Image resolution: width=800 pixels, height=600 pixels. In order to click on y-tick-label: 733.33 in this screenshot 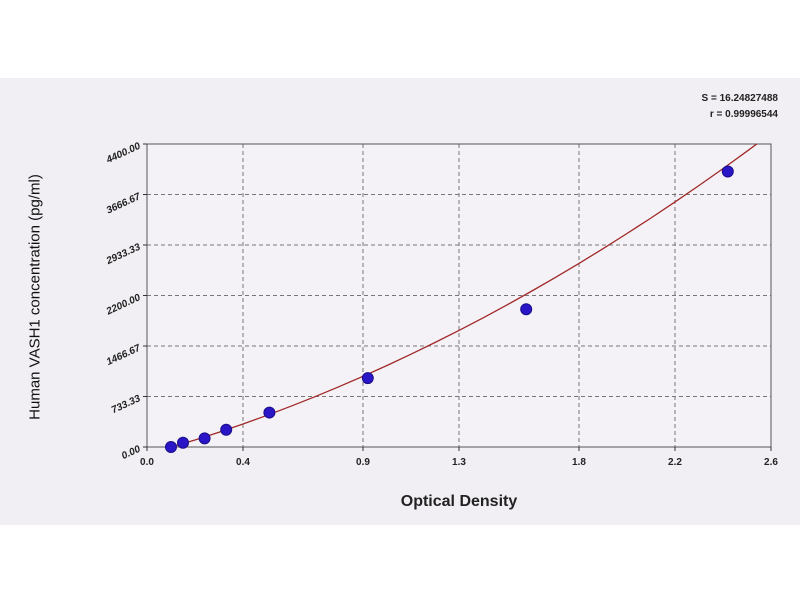, I will do `click(126, 404)`.